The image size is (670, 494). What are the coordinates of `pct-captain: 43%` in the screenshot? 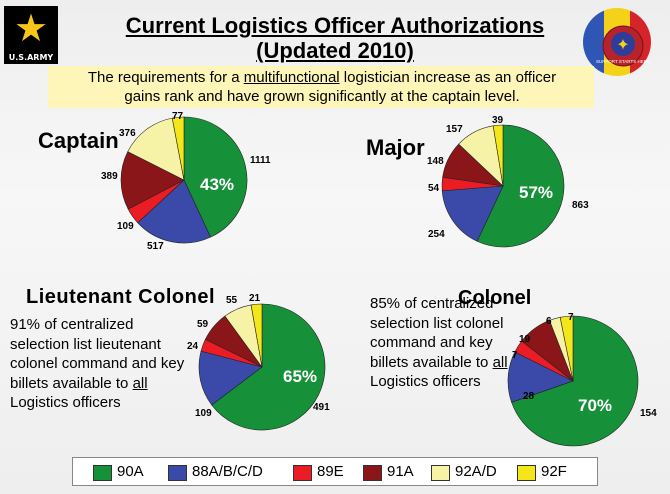 It's located at (217, 184).